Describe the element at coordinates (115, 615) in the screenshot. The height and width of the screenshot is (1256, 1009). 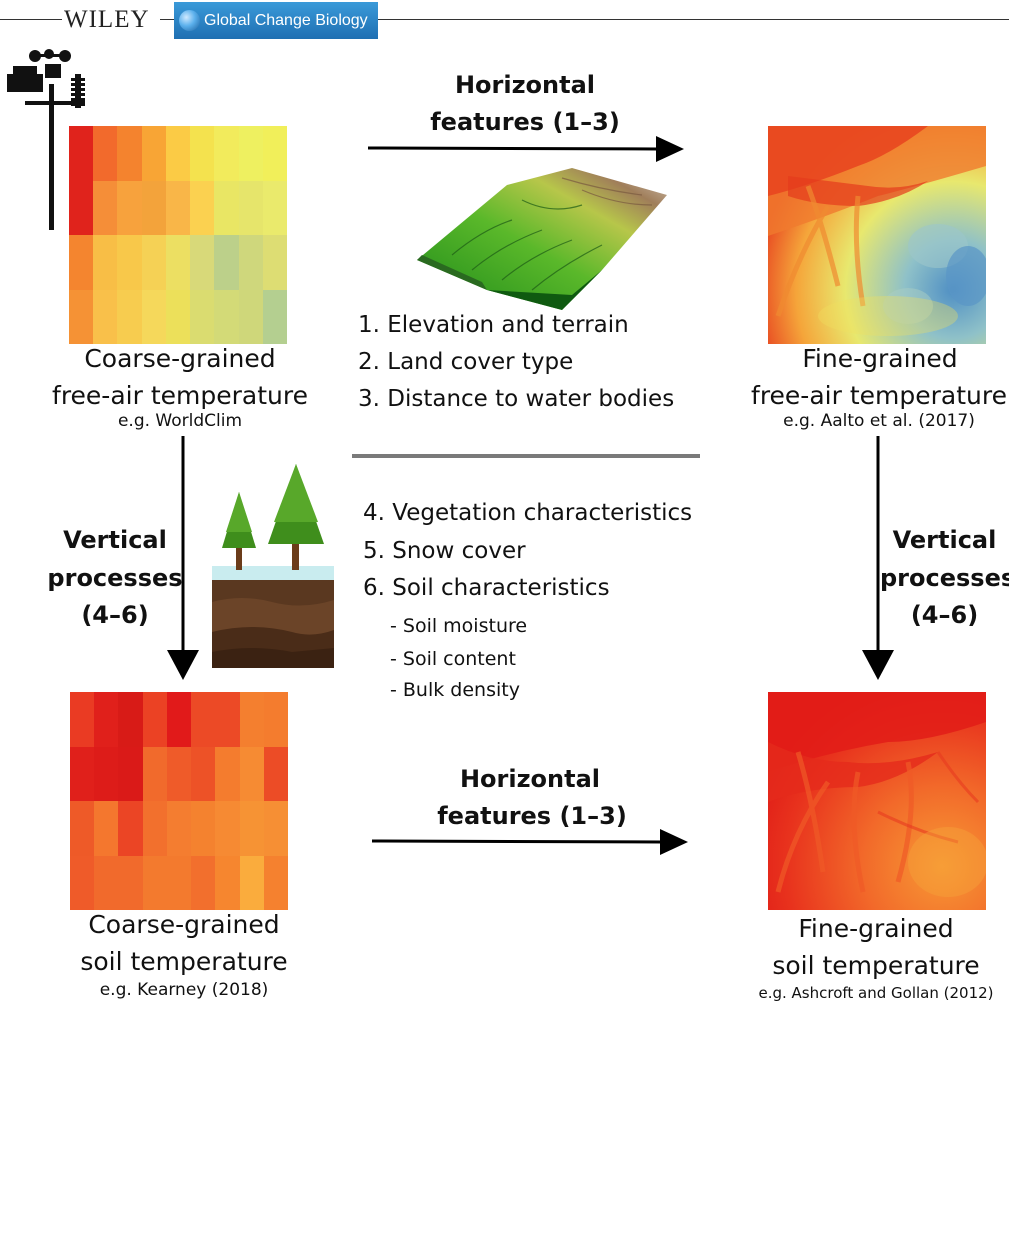
I see `left-arrow-label-line3: (4–6)` at that location.